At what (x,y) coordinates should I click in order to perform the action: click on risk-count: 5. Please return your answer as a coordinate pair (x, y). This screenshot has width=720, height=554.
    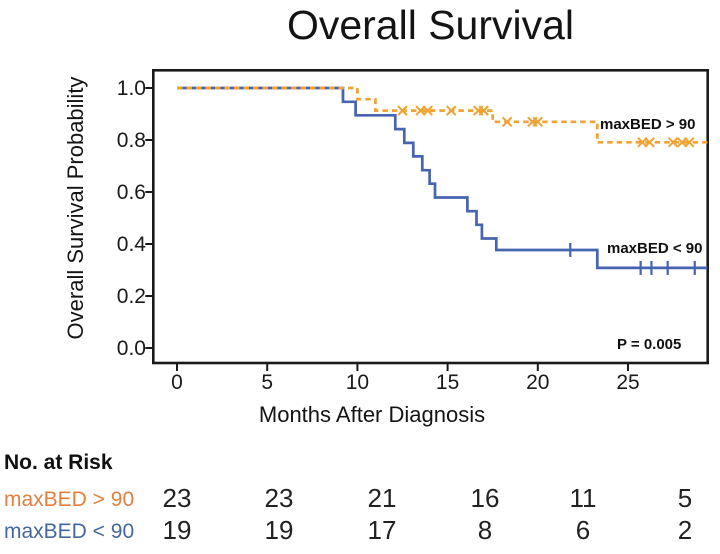
    Looking at the image, I should click on (685, 498).